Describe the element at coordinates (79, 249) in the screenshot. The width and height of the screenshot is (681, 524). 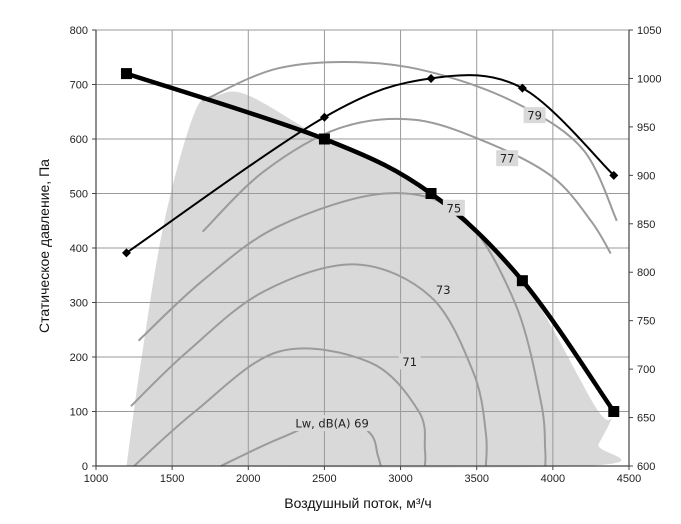
I see `y-tick-label: 400` at that location.